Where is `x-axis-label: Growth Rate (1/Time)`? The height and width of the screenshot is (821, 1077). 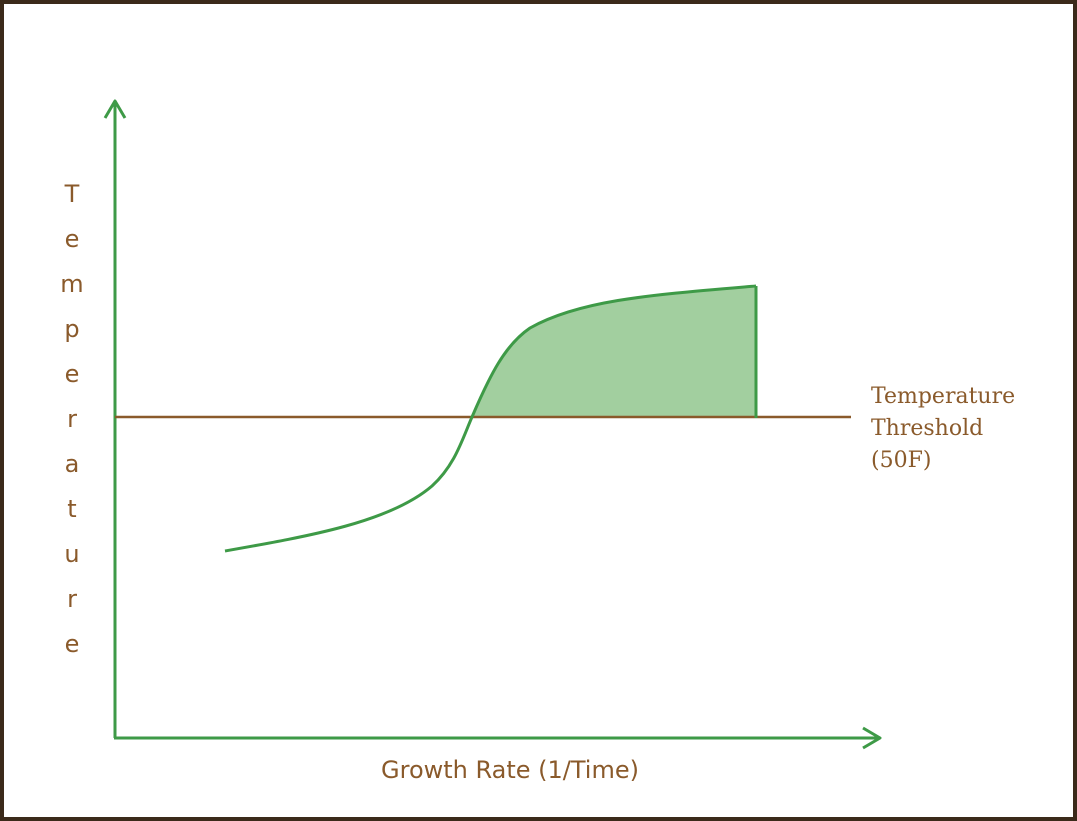 x-axis-label: Growth Rate (1/Time) is located at coordinates (510, 770).